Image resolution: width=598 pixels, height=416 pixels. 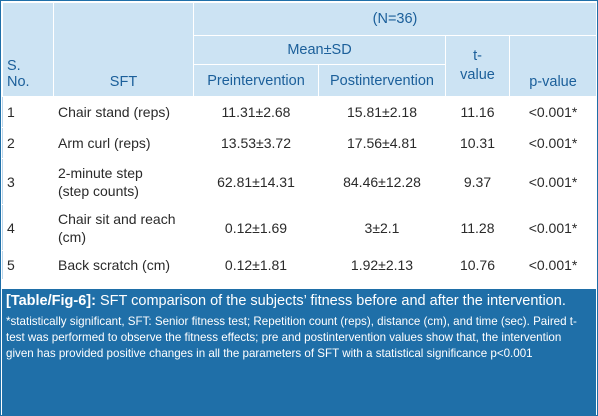 I want to click on cell-sft: Chair stand (reps), so click(x=123, y=112).